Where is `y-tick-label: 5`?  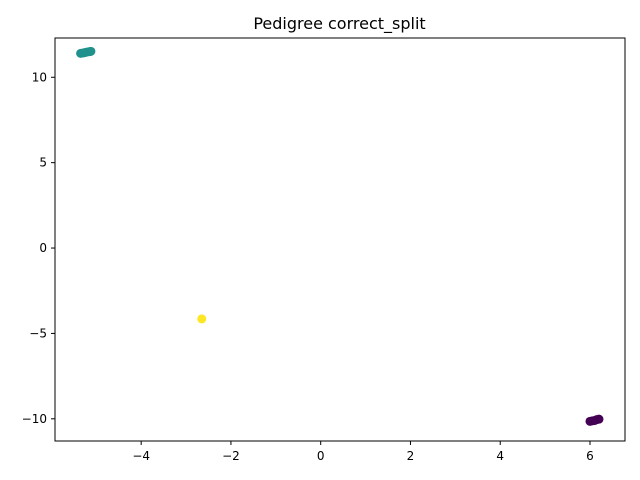
y-tick-label: 5 is located at coordinates (43, 163).